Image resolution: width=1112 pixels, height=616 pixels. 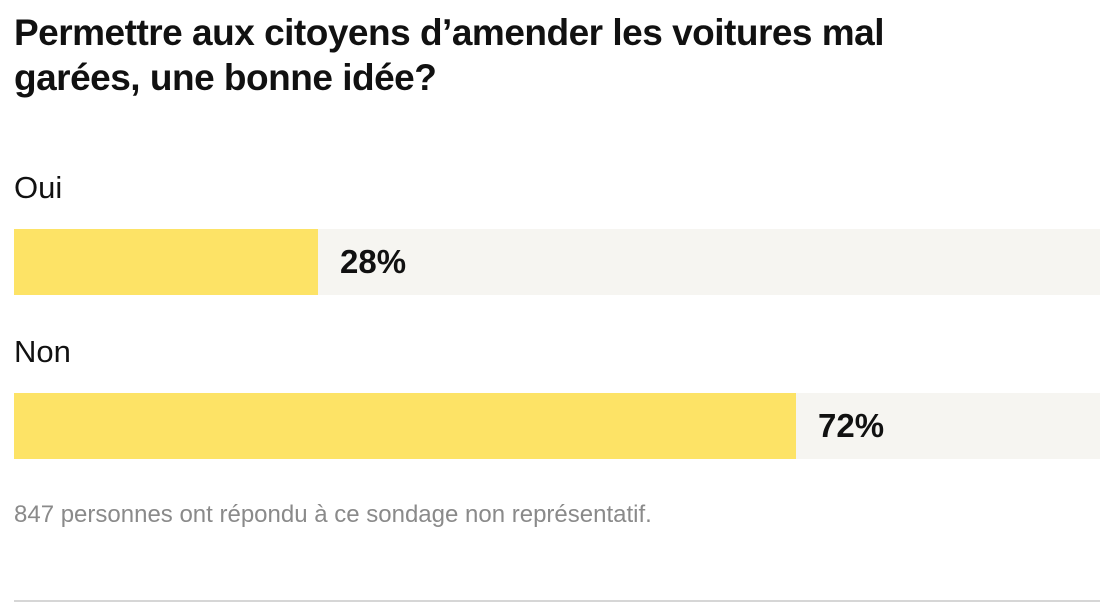 I want to click on bar-track: 72%, so click(x=557, y=426).